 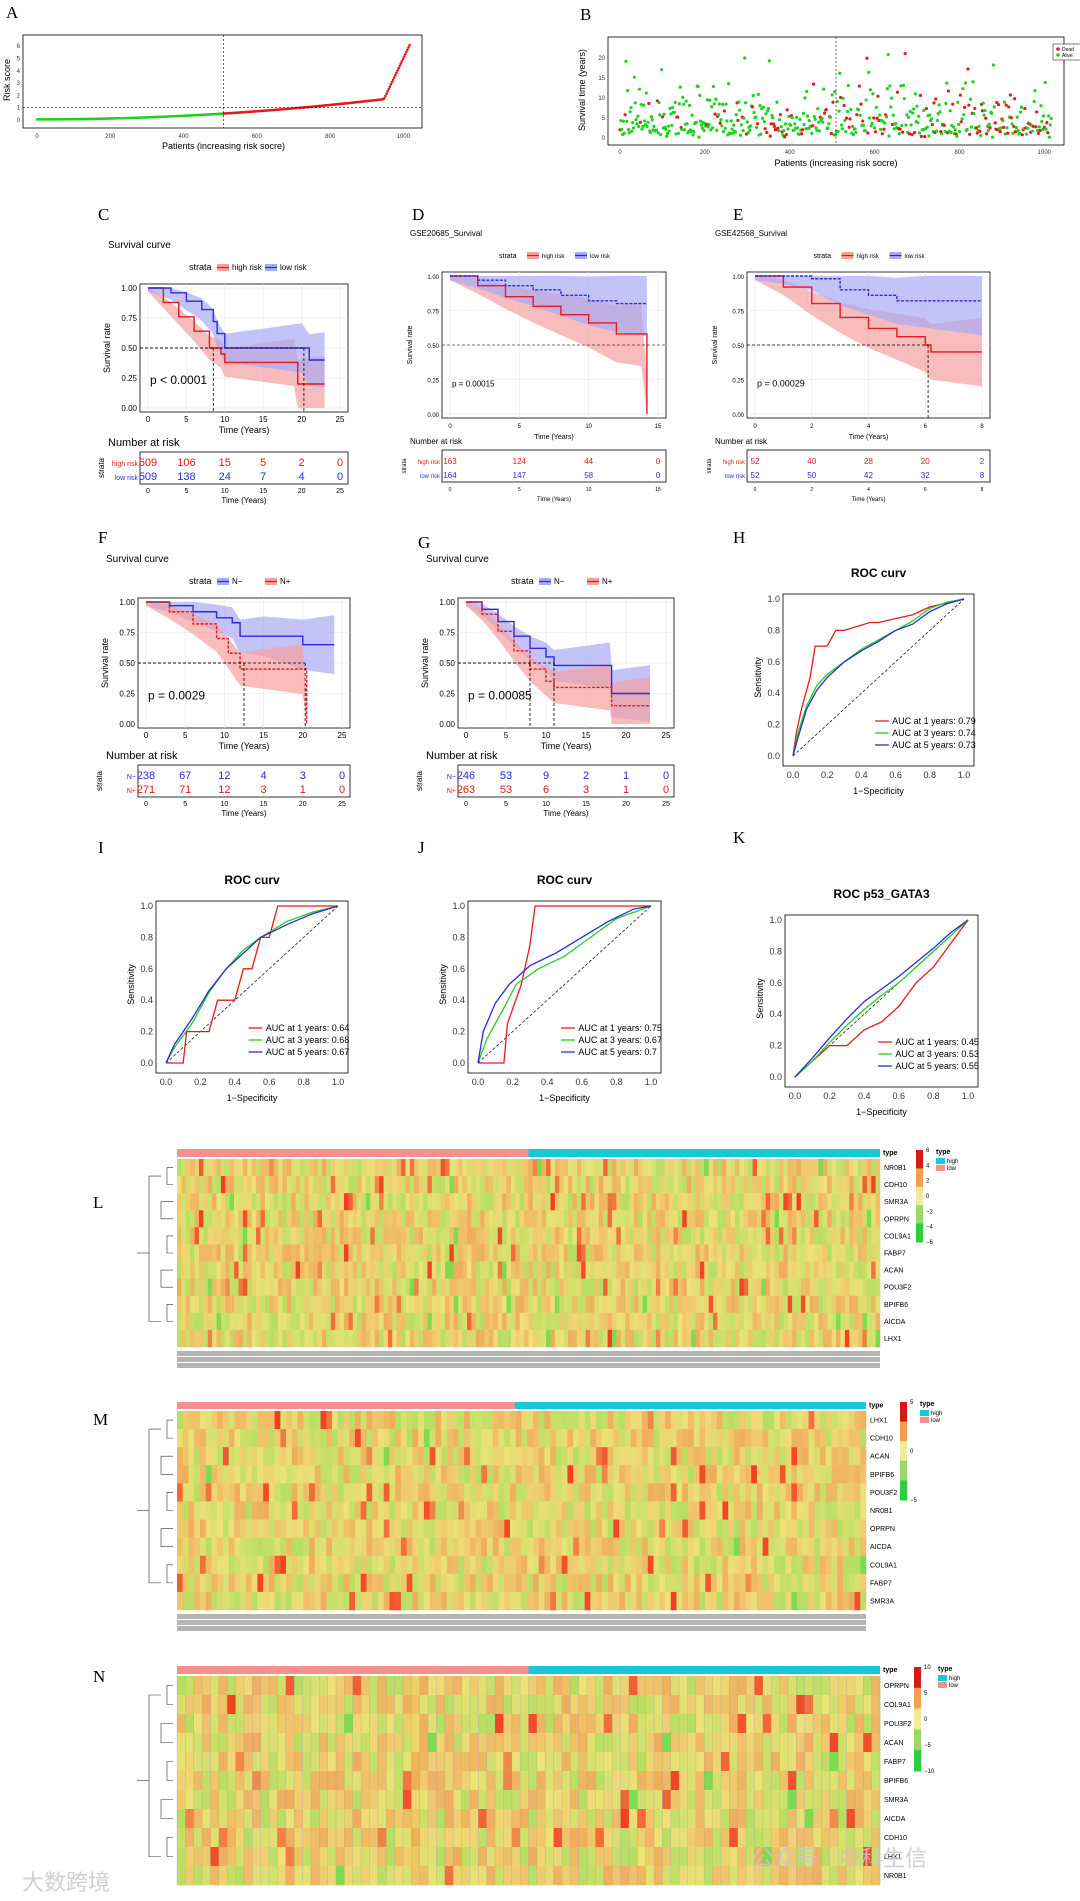 What do you see at coordinates (522, 581) in the screenshot?
I see `legend-title: strata` at bounding box center [522, 581].